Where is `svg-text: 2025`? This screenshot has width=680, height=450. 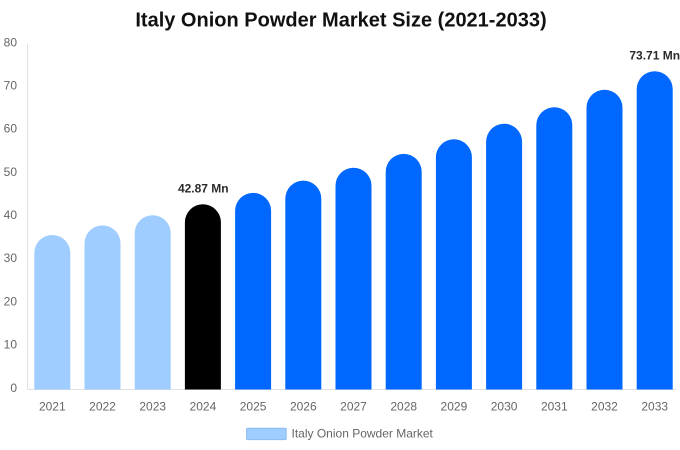 svg-text: 2025 is located at coordinates (253, 407).